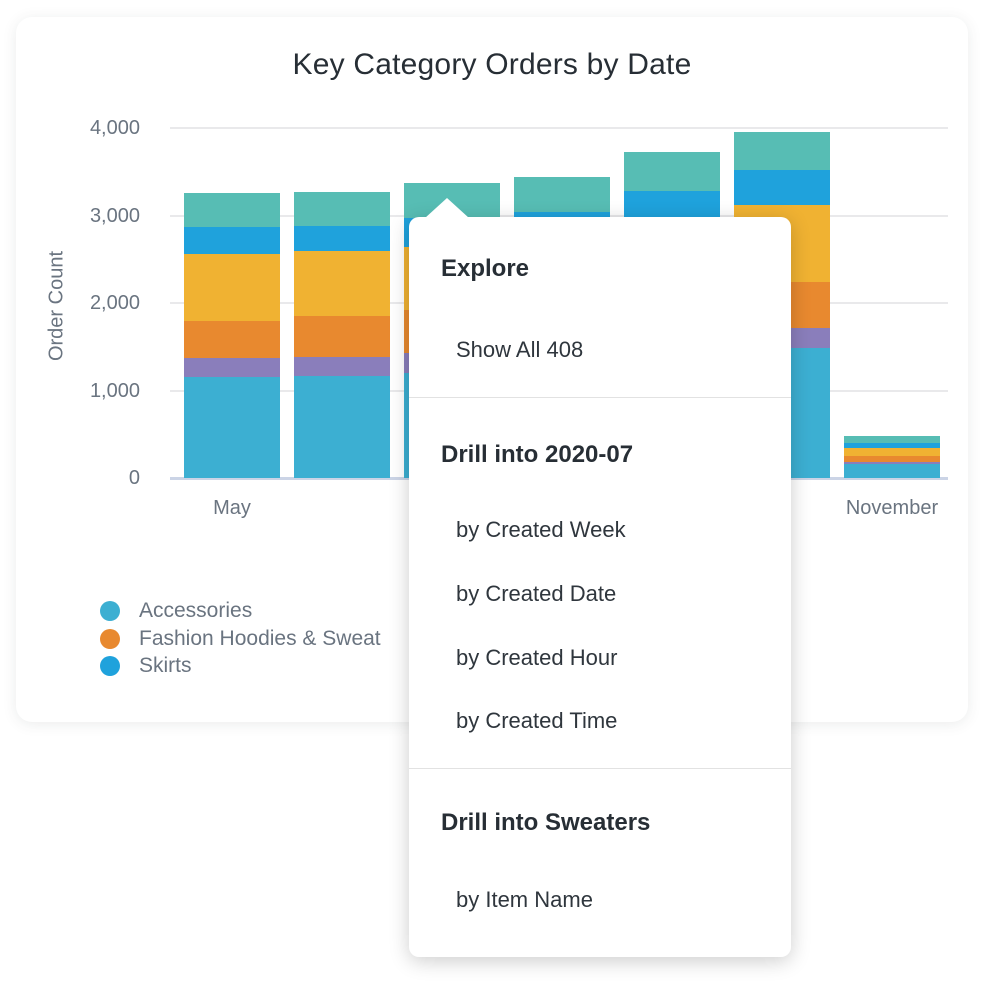 The image size is (990, 990). I want to click on menu-section-header: Drill into Sweaters, so click(546, 822).